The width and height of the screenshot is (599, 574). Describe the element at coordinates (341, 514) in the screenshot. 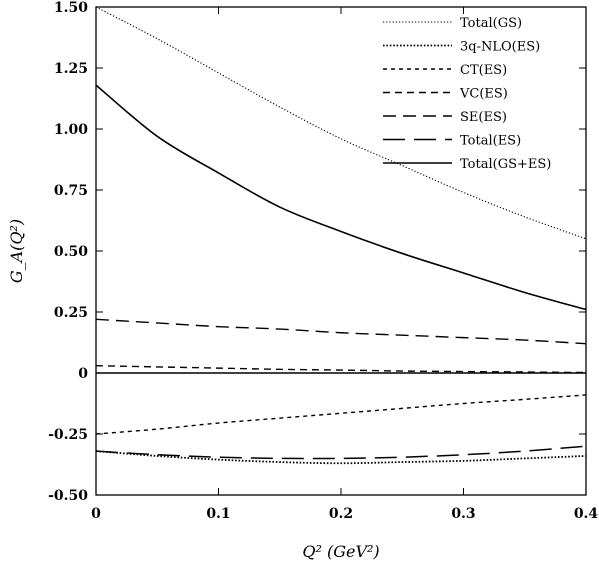

I see `x-tick-label: 0.2` at that location.